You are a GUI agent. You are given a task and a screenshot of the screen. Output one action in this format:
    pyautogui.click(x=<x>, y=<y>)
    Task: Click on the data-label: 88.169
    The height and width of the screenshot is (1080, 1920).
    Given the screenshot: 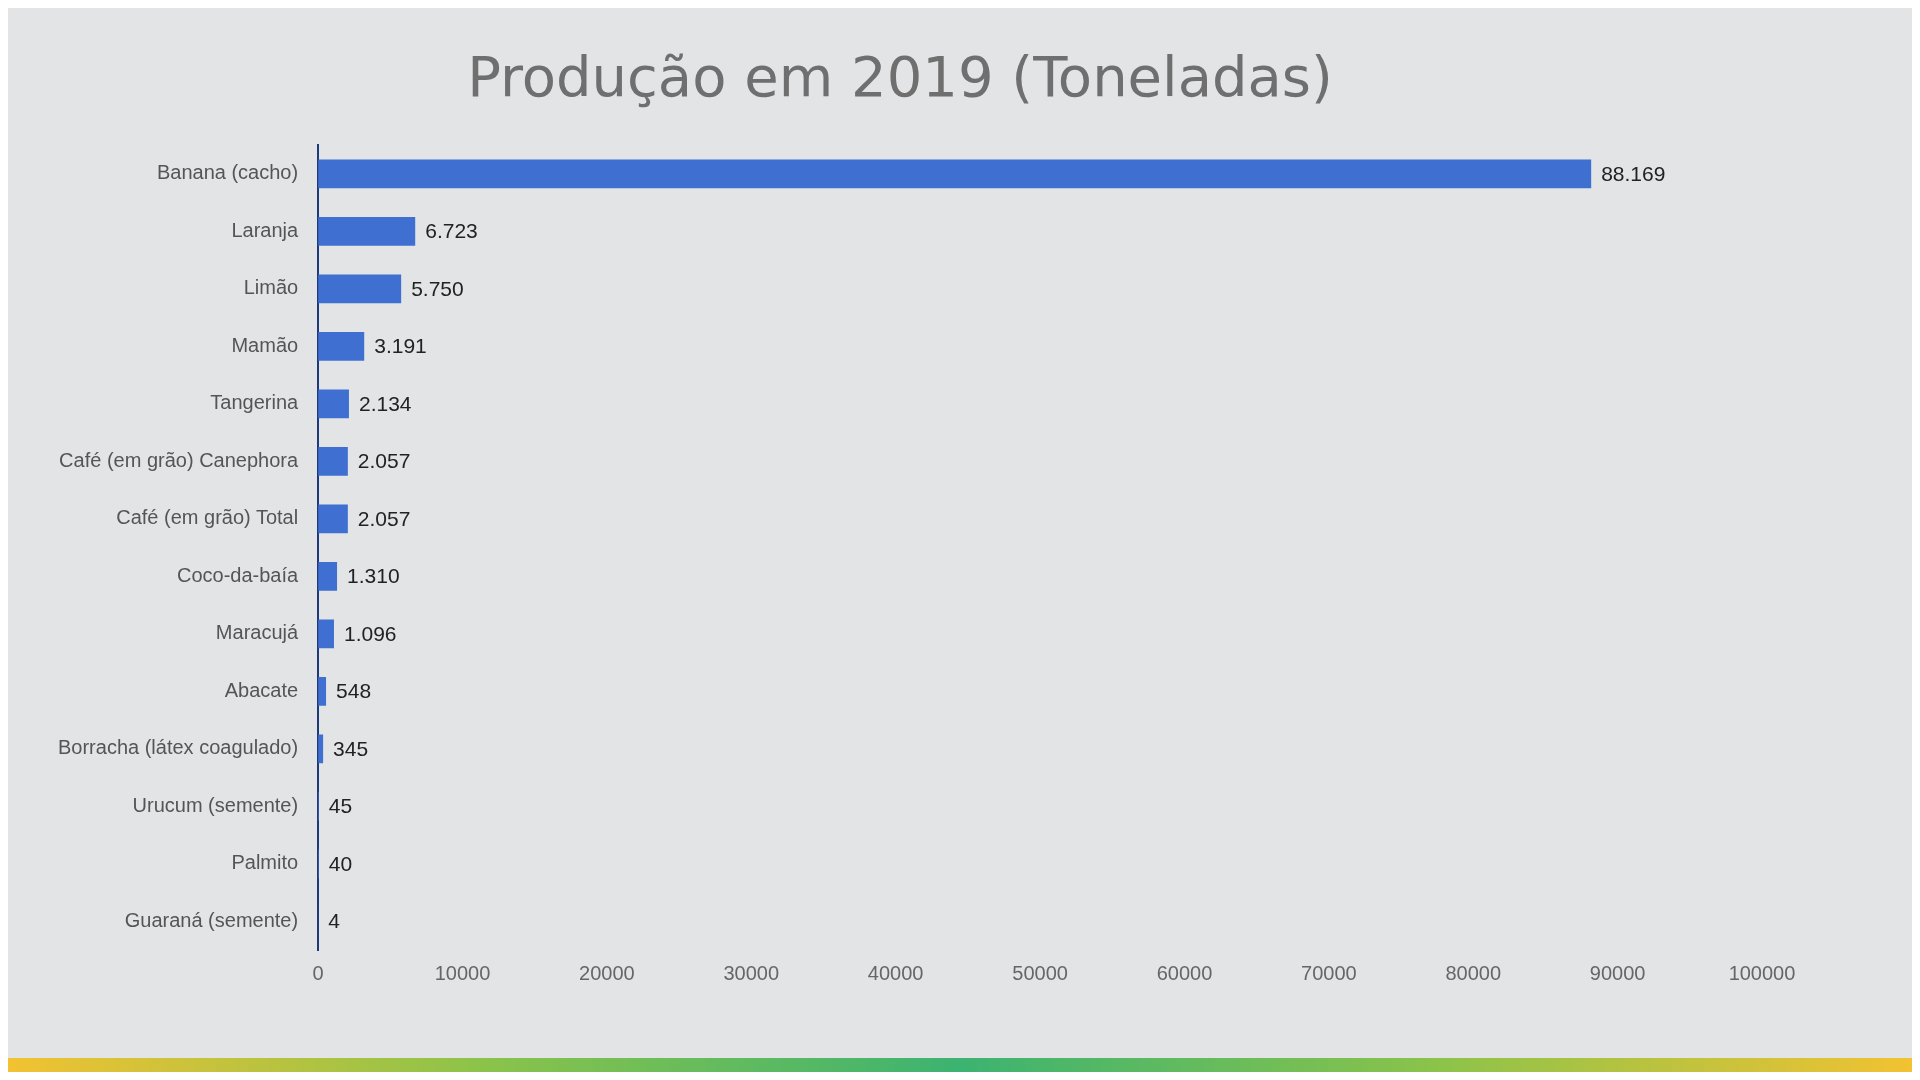 What is the action you would take?
    pyautogui.click(x=1633, y=173)
    